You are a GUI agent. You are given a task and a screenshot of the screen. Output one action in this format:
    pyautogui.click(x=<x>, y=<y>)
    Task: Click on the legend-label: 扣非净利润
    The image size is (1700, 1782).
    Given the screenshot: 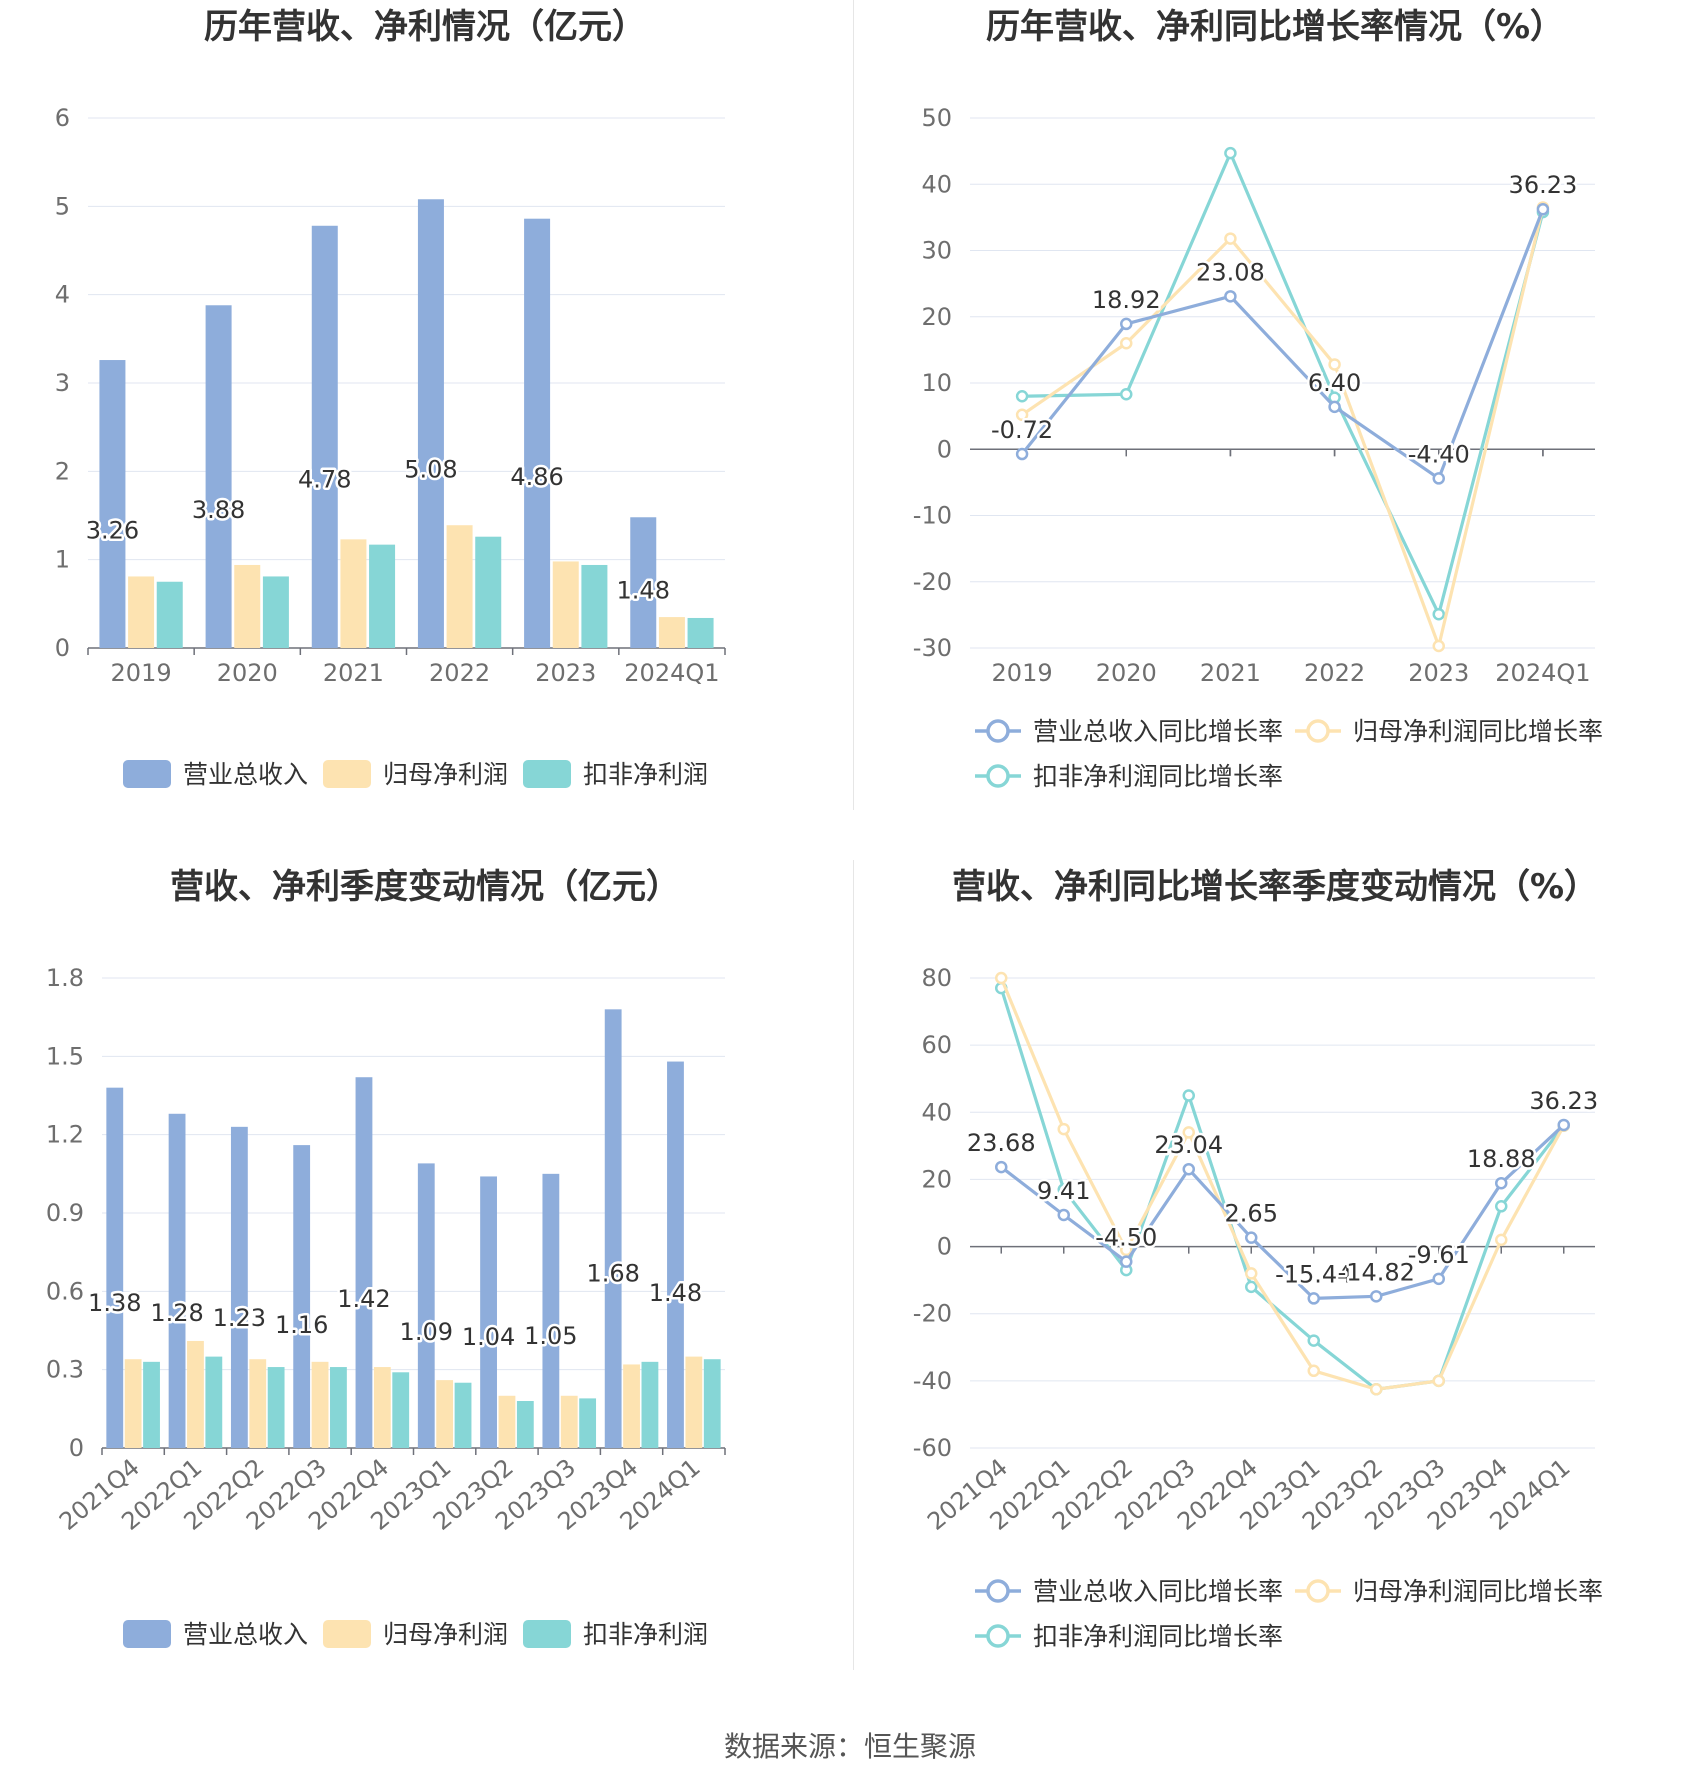 What is the action you would take?
    pyautogui.click(x=645, y=774)
    